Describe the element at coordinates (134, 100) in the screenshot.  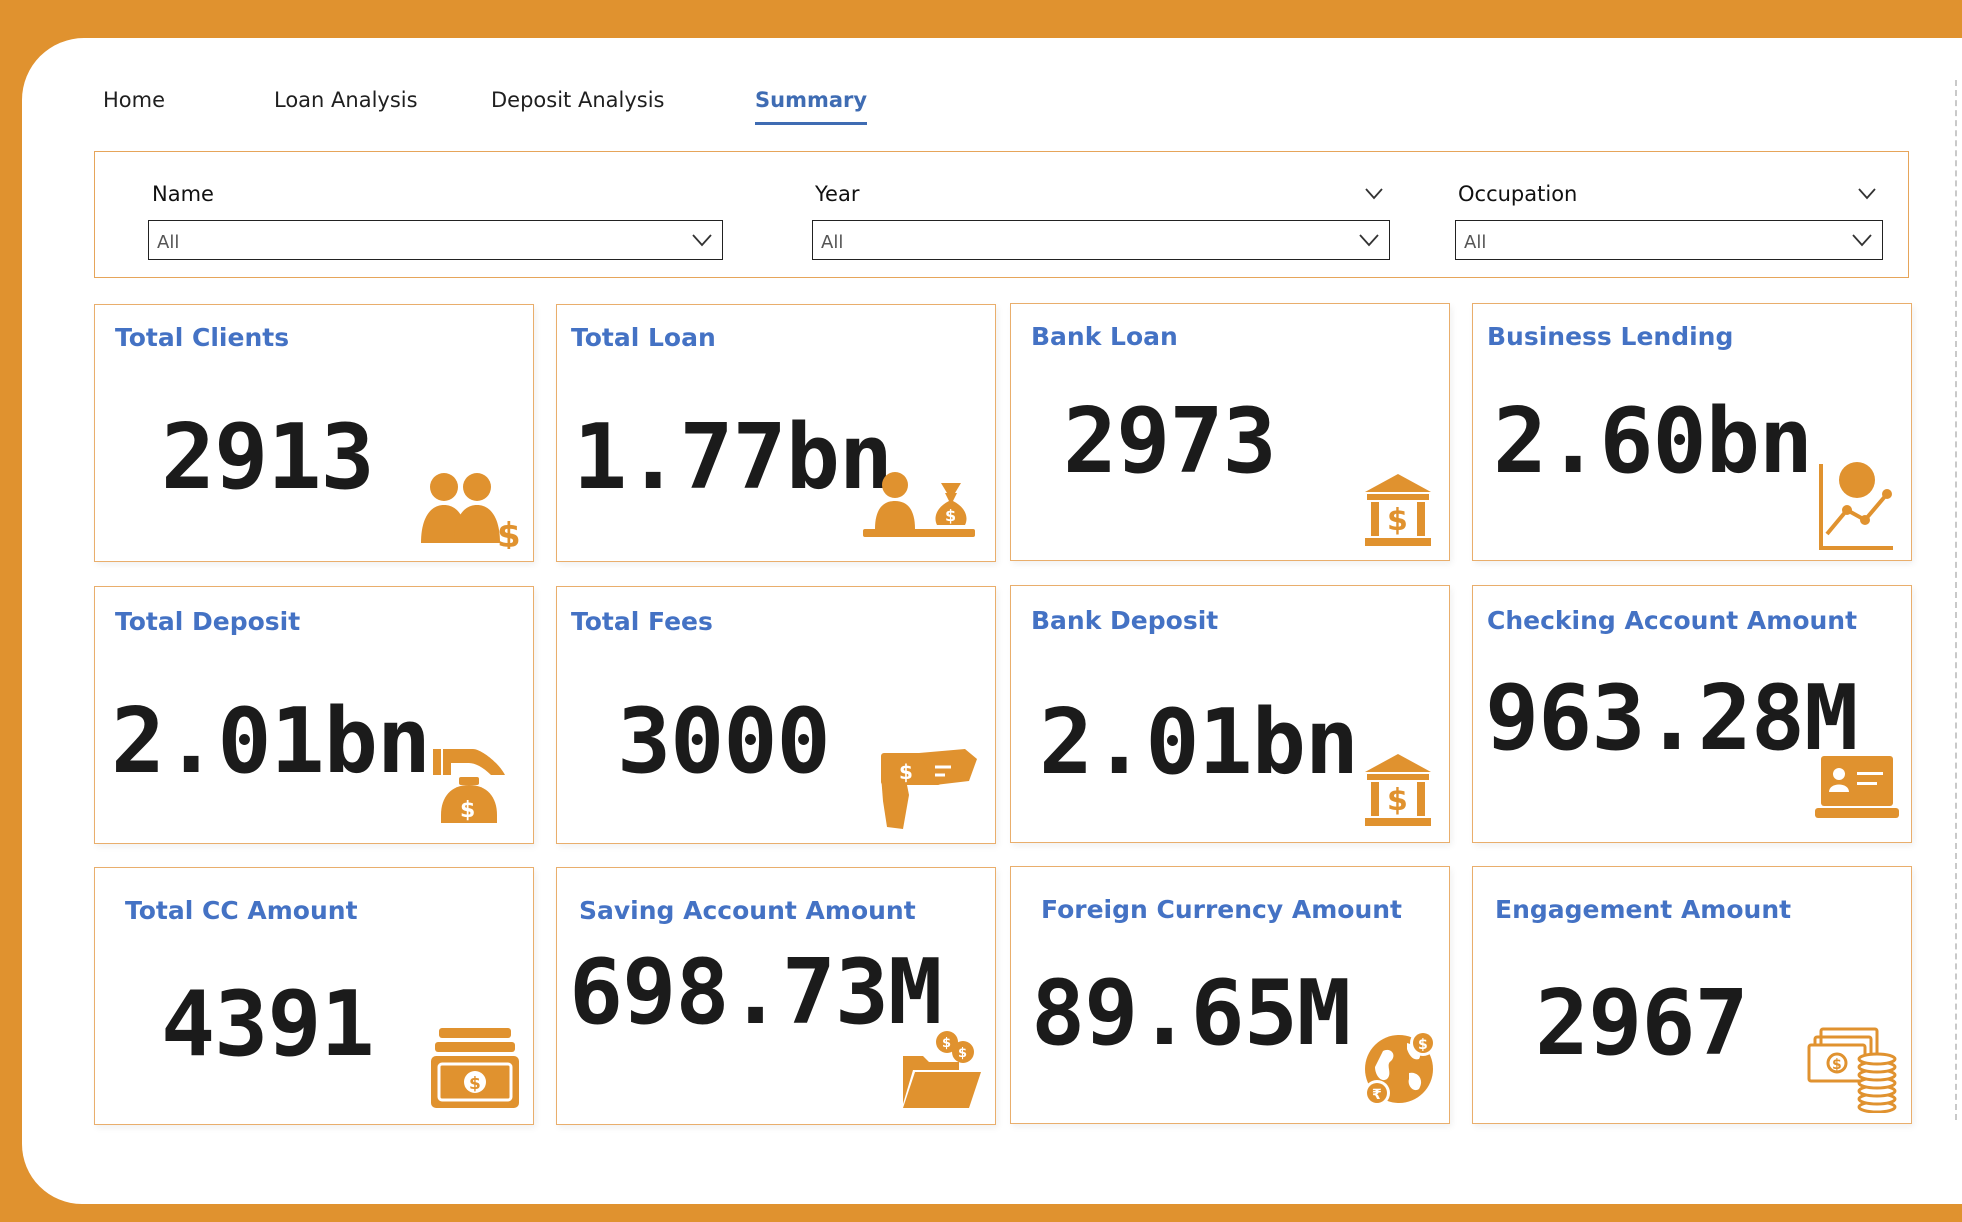
I see `tab-home: Home` at that location.